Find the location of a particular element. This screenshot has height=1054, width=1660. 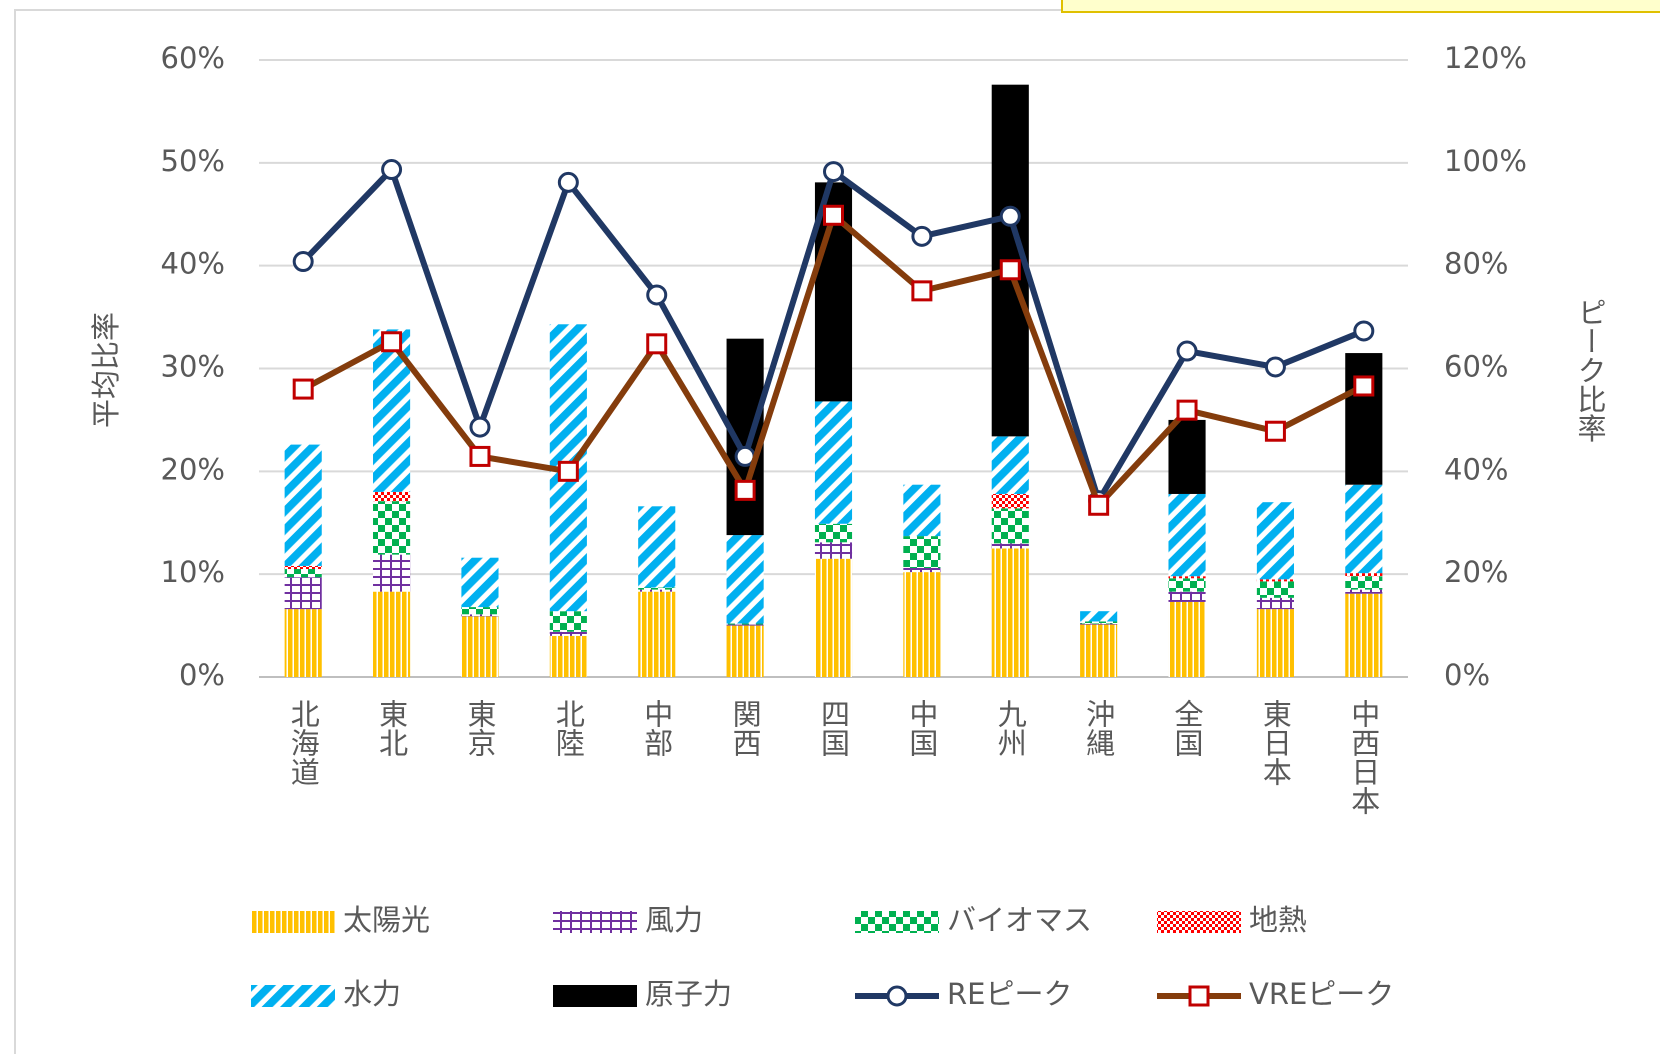

x-tick-label: 東京 is located at coordinates (480, 728).